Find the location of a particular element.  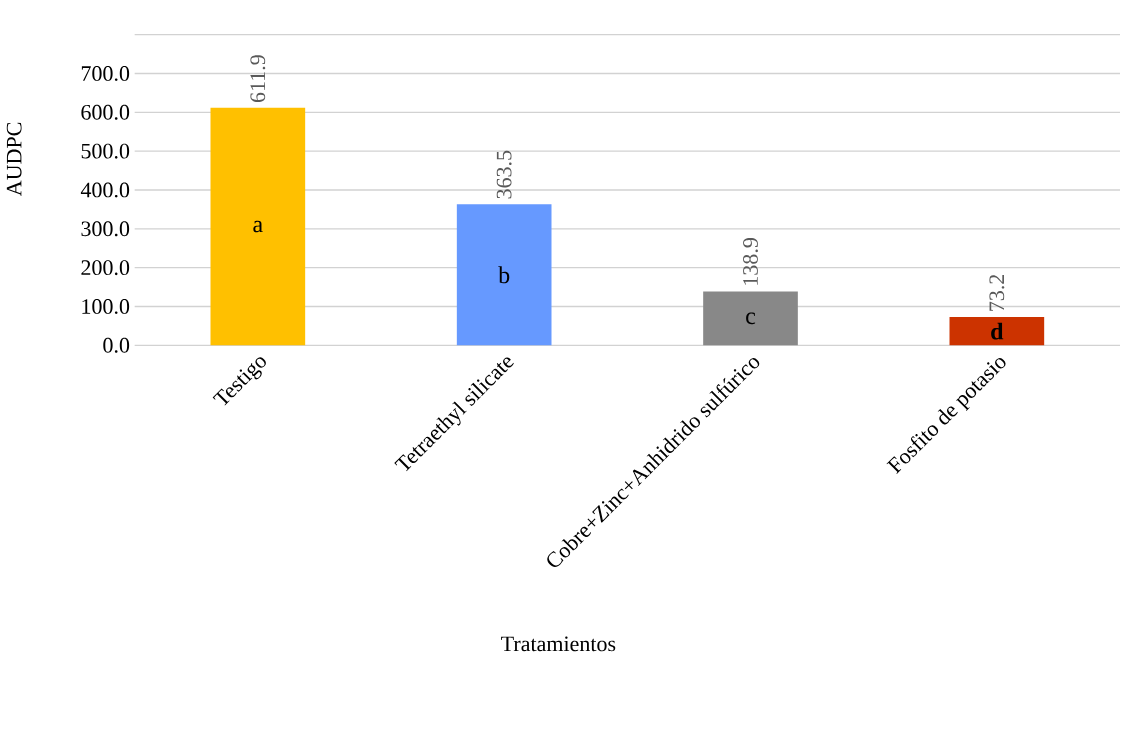

y-tick-label: 700.0 is located at coordinates (105, 73).